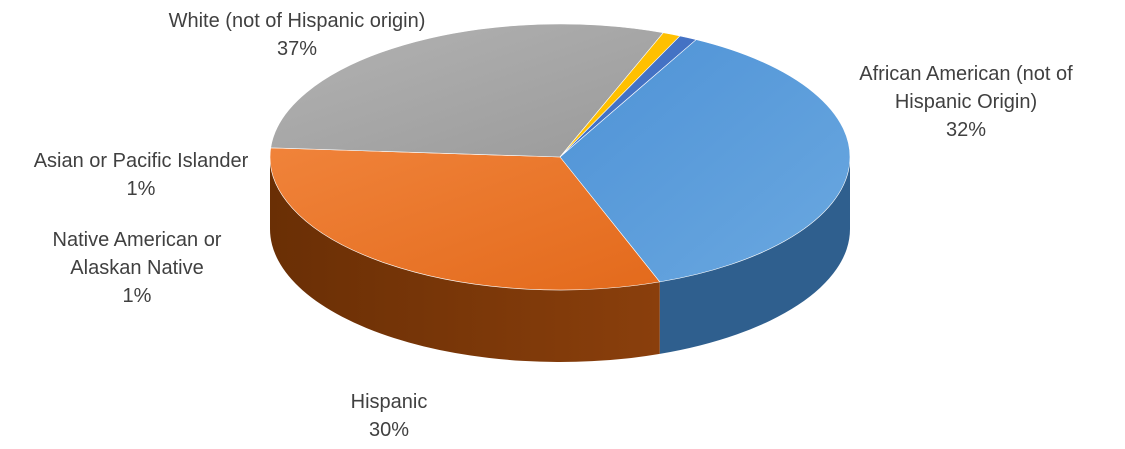 This screenshot has width=1125, height=449. I want to click on data-label-hispanic-line-1: Hispanic, so click(389, 402).